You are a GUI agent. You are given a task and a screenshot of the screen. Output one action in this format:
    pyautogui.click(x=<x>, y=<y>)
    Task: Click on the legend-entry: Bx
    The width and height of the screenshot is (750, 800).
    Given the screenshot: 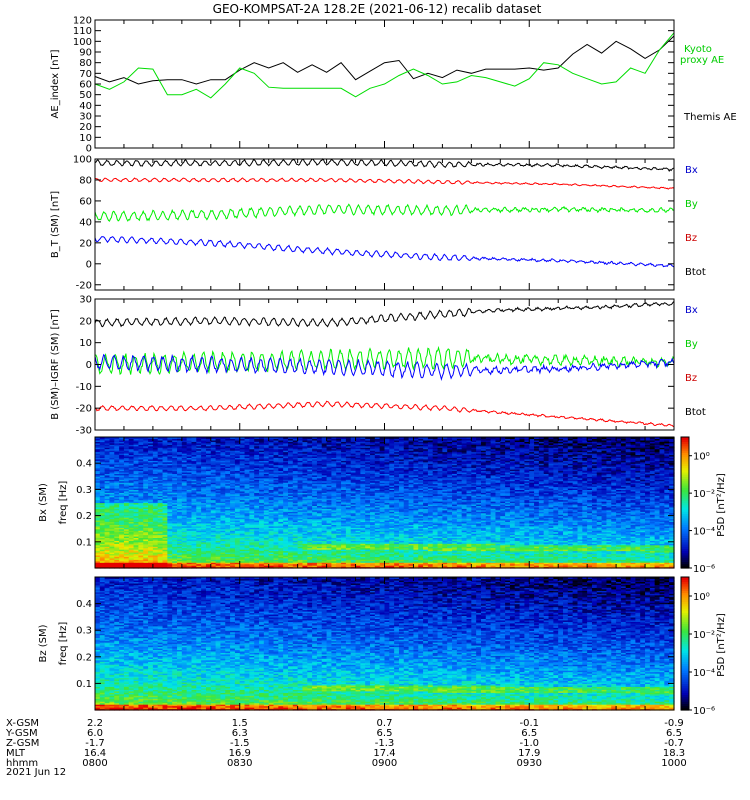 What is the action you would take?
    pyautogui.click(x=691, y=310)
    